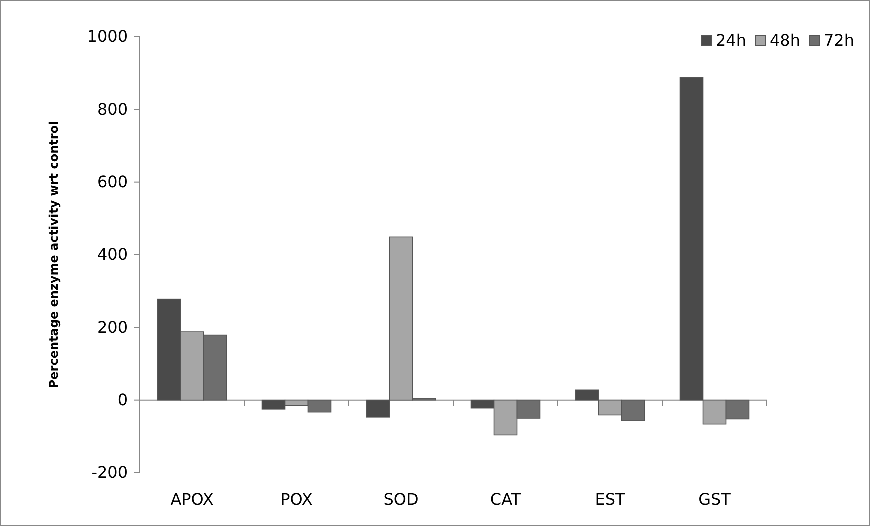 The height and width of the screenshot is (528, 872). What do you see at coordinates (112, 254) in the screenshot?
I see `y-tick-label: 400` at bounding box center [112, 254].